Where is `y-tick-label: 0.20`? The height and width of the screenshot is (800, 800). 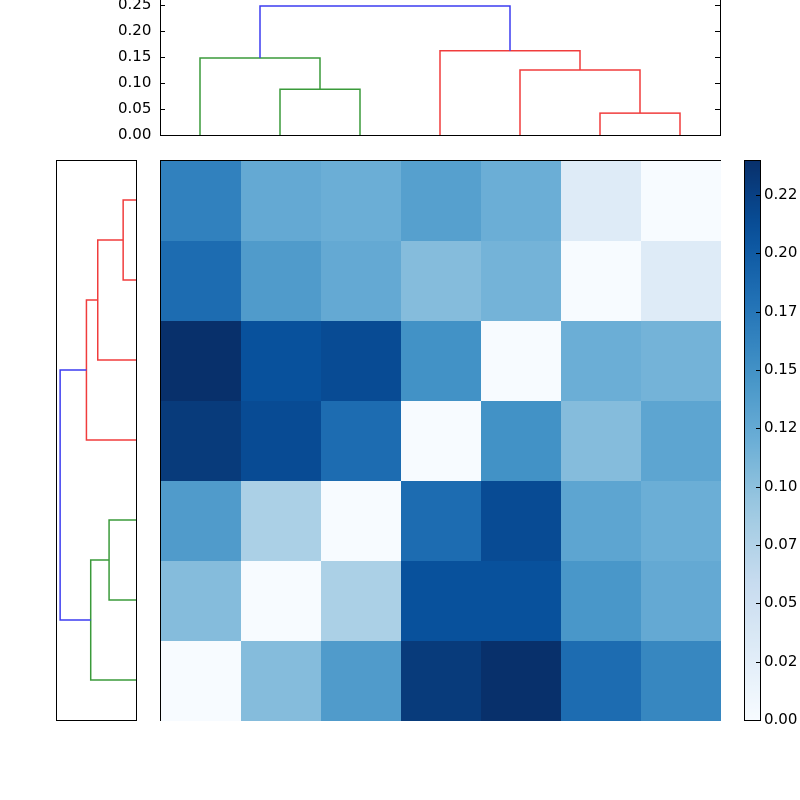 y-tick-label: 0.20 is located at coordinates (135, 30).